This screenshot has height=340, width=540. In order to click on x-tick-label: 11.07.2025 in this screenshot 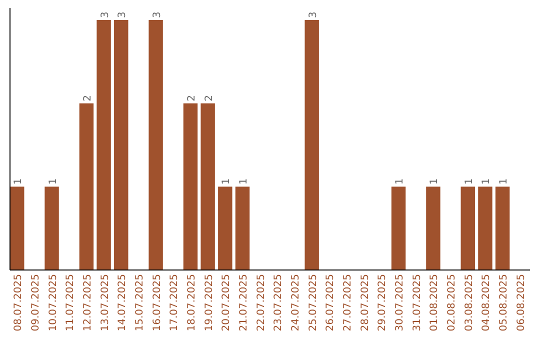, I will do `click(70, 303)`.